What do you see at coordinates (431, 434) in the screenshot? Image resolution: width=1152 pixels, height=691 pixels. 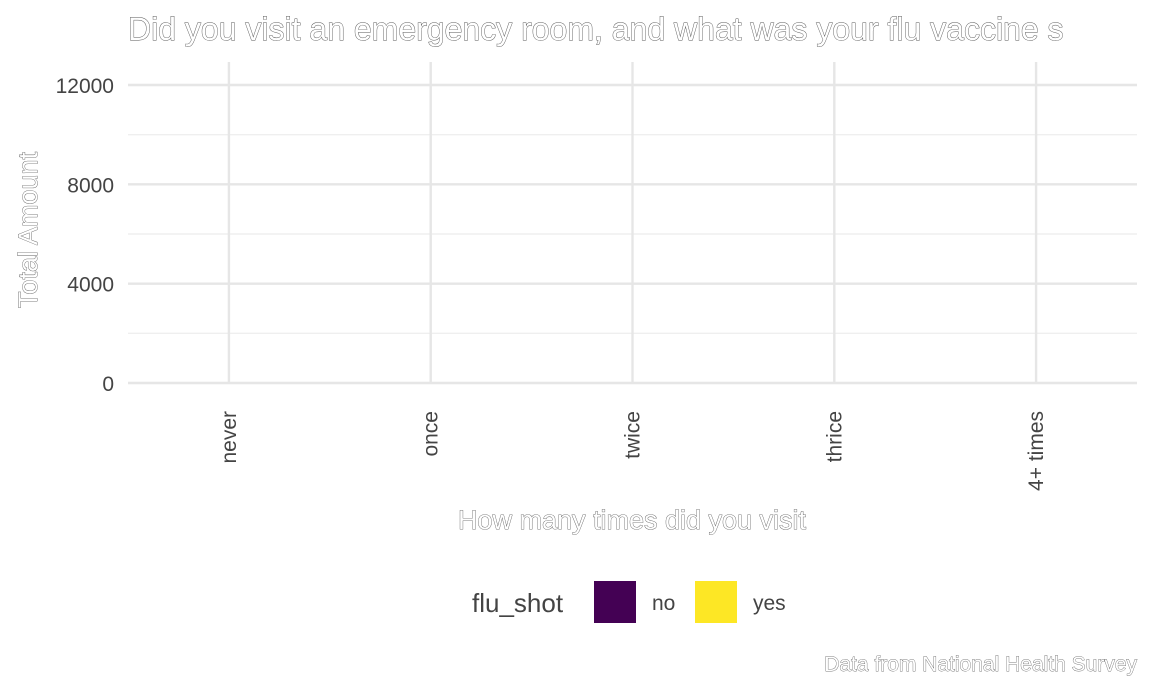 I see `x-tick-label: once` at bounding box center [431, 434].